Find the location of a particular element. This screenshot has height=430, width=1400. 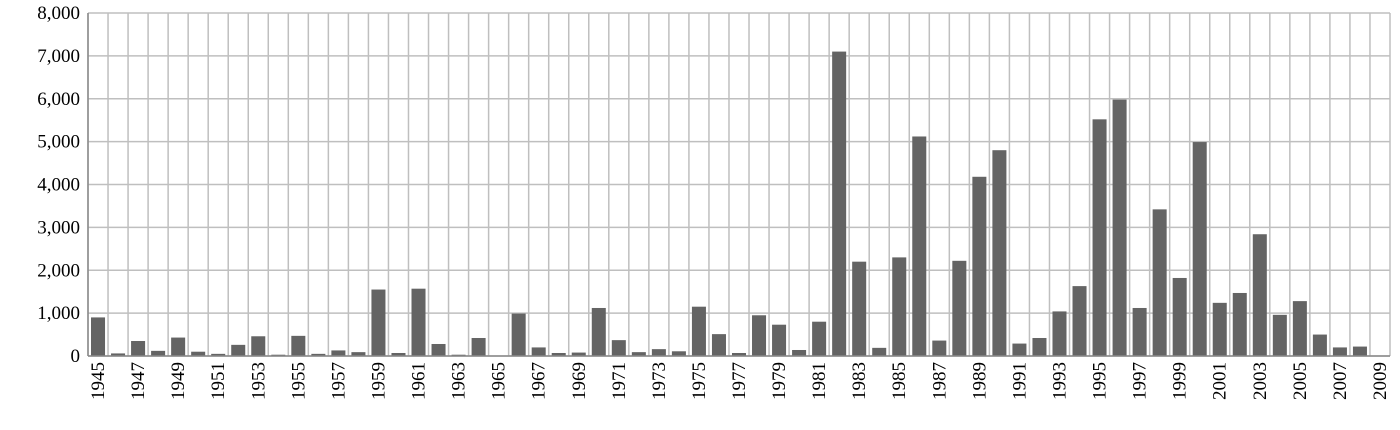

x-tick-label: 1983 is located at coordinates (859, 381).